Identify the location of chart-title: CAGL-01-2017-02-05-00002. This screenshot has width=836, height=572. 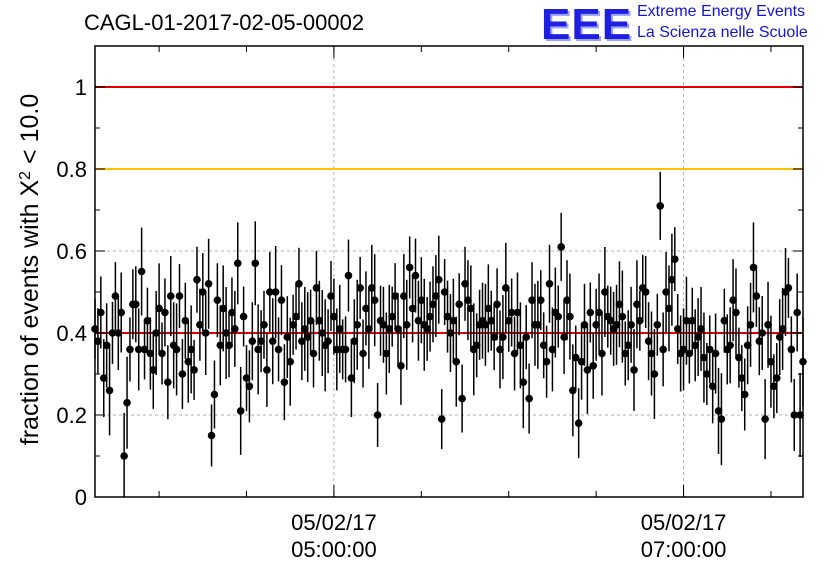
(224, 22).